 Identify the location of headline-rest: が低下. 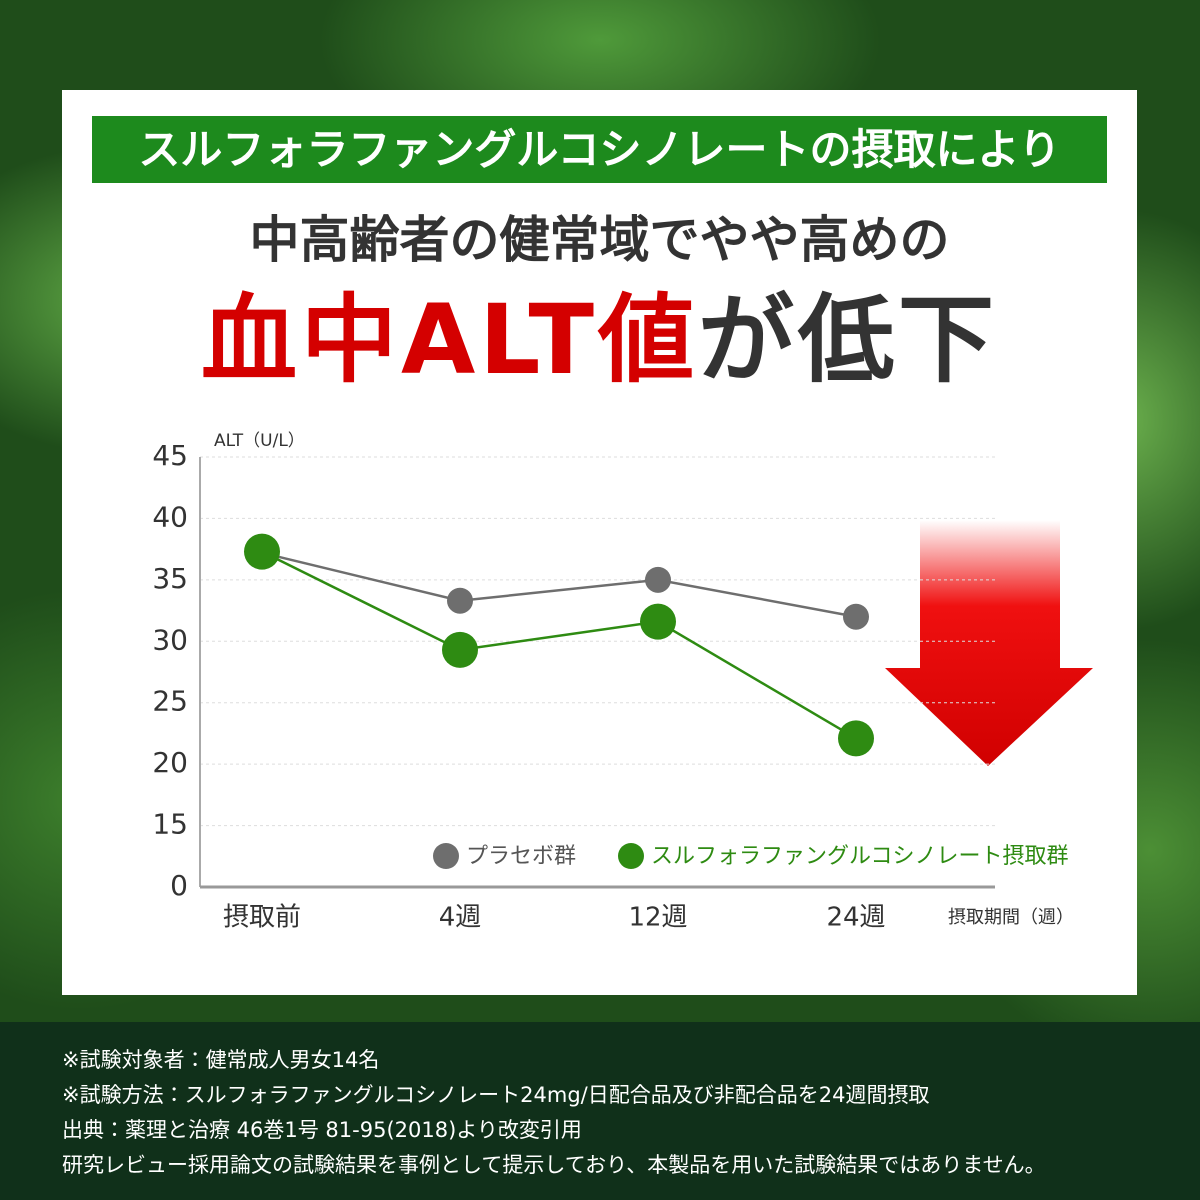
(848, 340).